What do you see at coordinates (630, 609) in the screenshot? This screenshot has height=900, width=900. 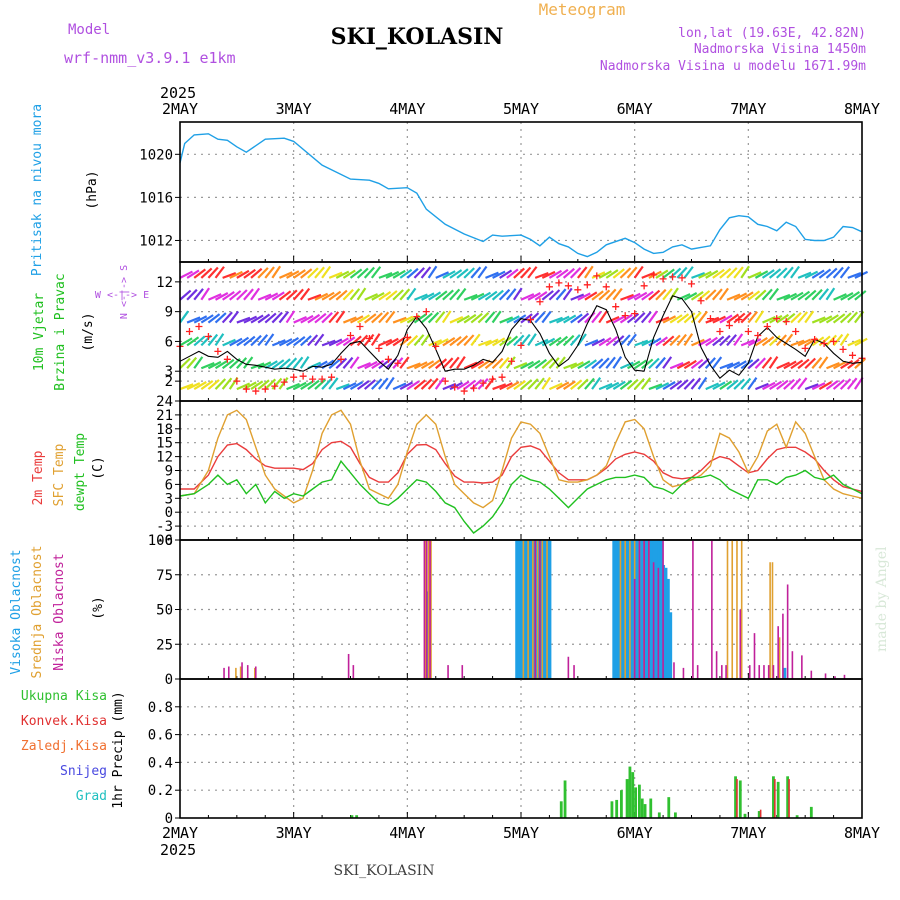 I see `mid-cloud-bar` at bounding box center [630, 609].